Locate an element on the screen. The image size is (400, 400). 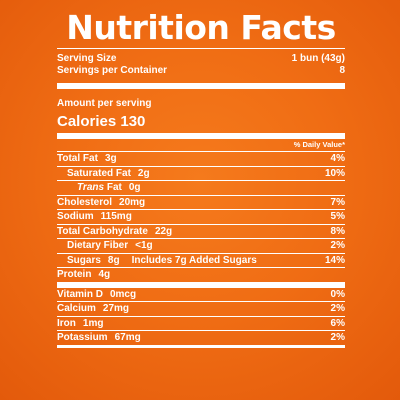
nutrient-row-protein: Protein 4g is located at coordinates (201, 275).